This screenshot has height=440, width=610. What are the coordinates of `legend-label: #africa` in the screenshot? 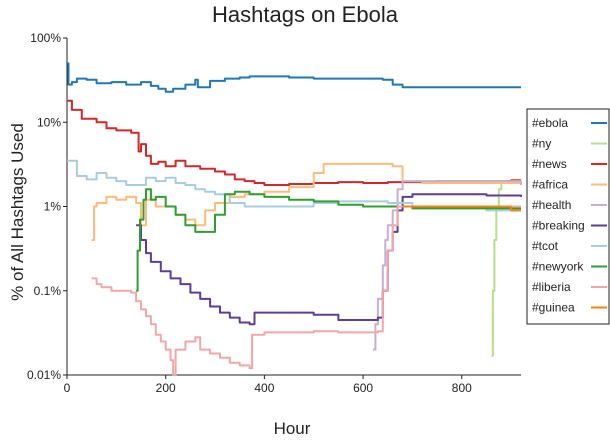 It's located at (550, 185).